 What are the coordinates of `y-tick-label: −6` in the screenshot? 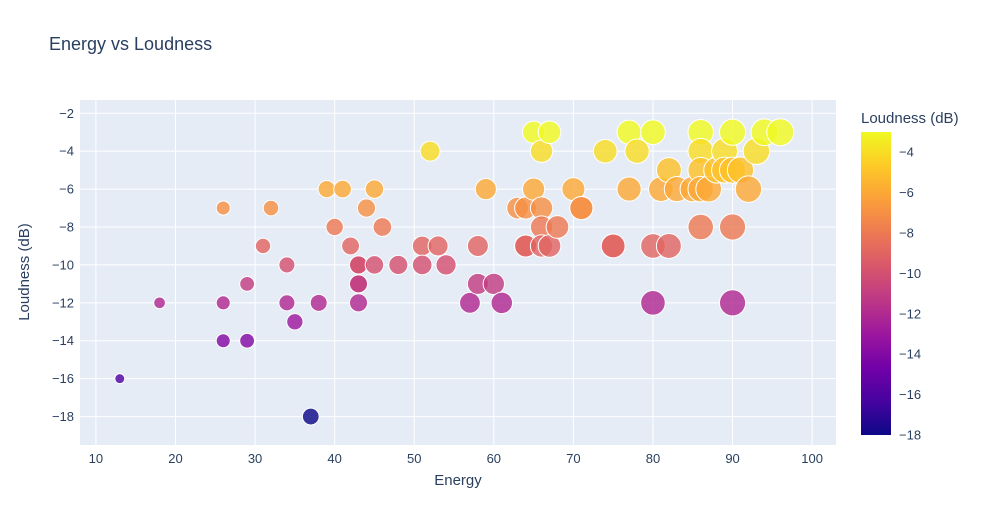 It's located at (66, 189).